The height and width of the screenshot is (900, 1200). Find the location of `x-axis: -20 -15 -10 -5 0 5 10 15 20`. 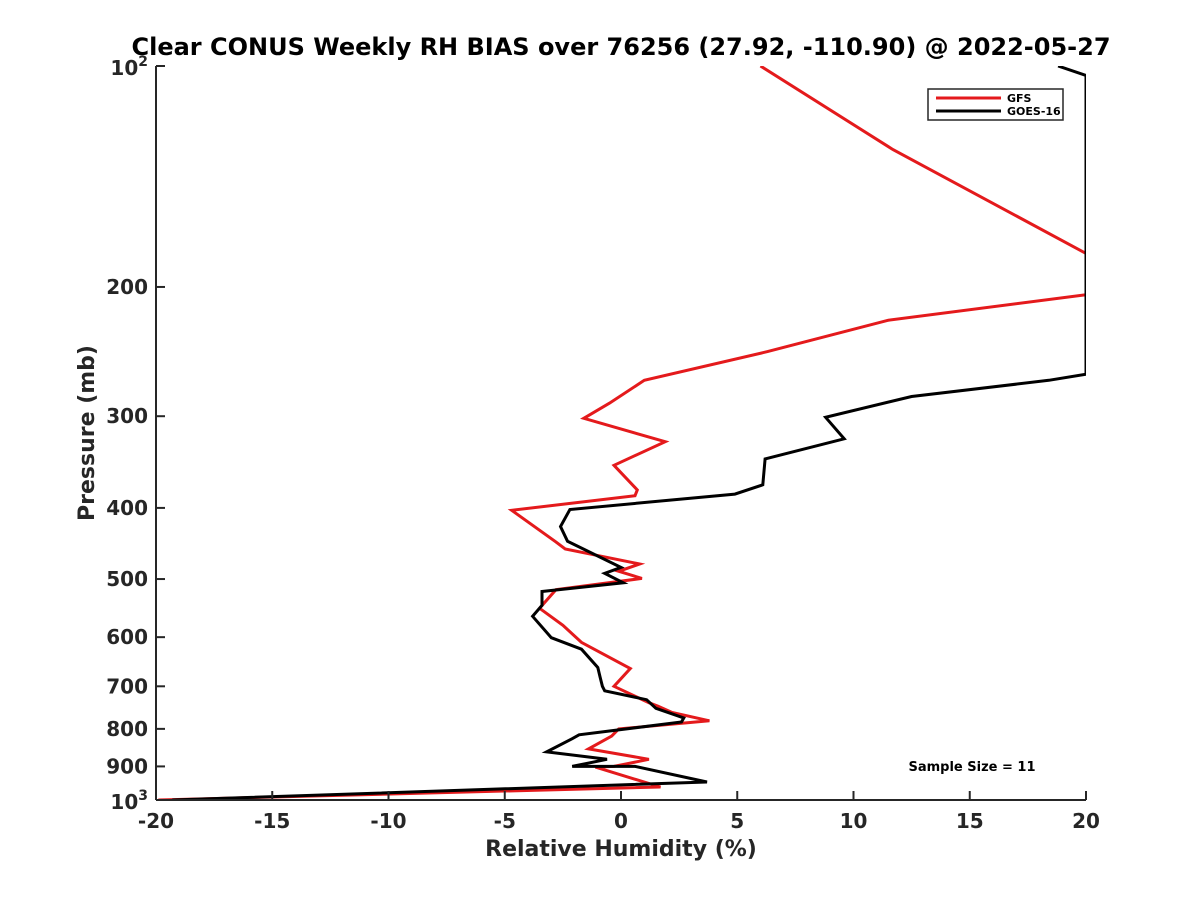

x-axis: -20 -15 -10 -5 0 5 10 15 20 is located at coordinates (619, 812).